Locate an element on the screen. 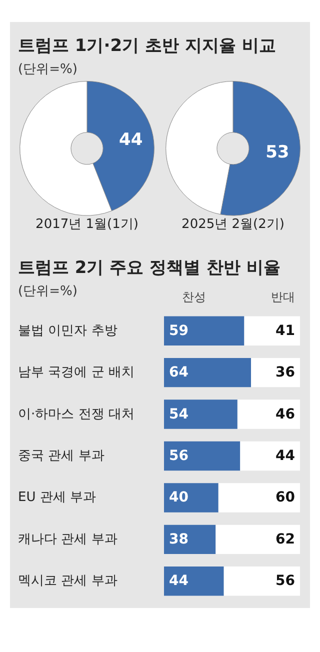 Image resolution: width=320 pixels, height=652 pixels. data-label: 36 is located at coordinates (285, 372).